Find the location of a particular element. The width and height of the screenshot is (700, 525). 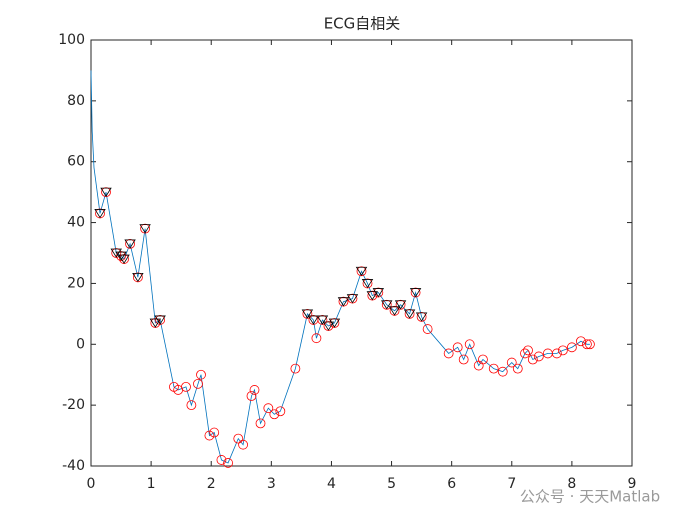

x-tick-label: 2 is located at coordinates (211, 484).